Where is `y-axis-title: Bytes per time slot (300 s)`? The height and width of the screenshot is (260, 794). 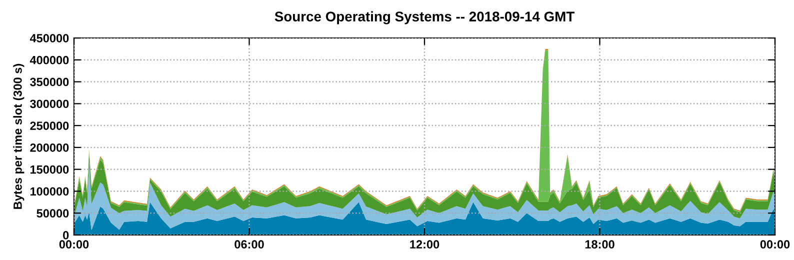 y-axis-title: Bytes per time slot (300 s) is located at coordinates (18, 136).